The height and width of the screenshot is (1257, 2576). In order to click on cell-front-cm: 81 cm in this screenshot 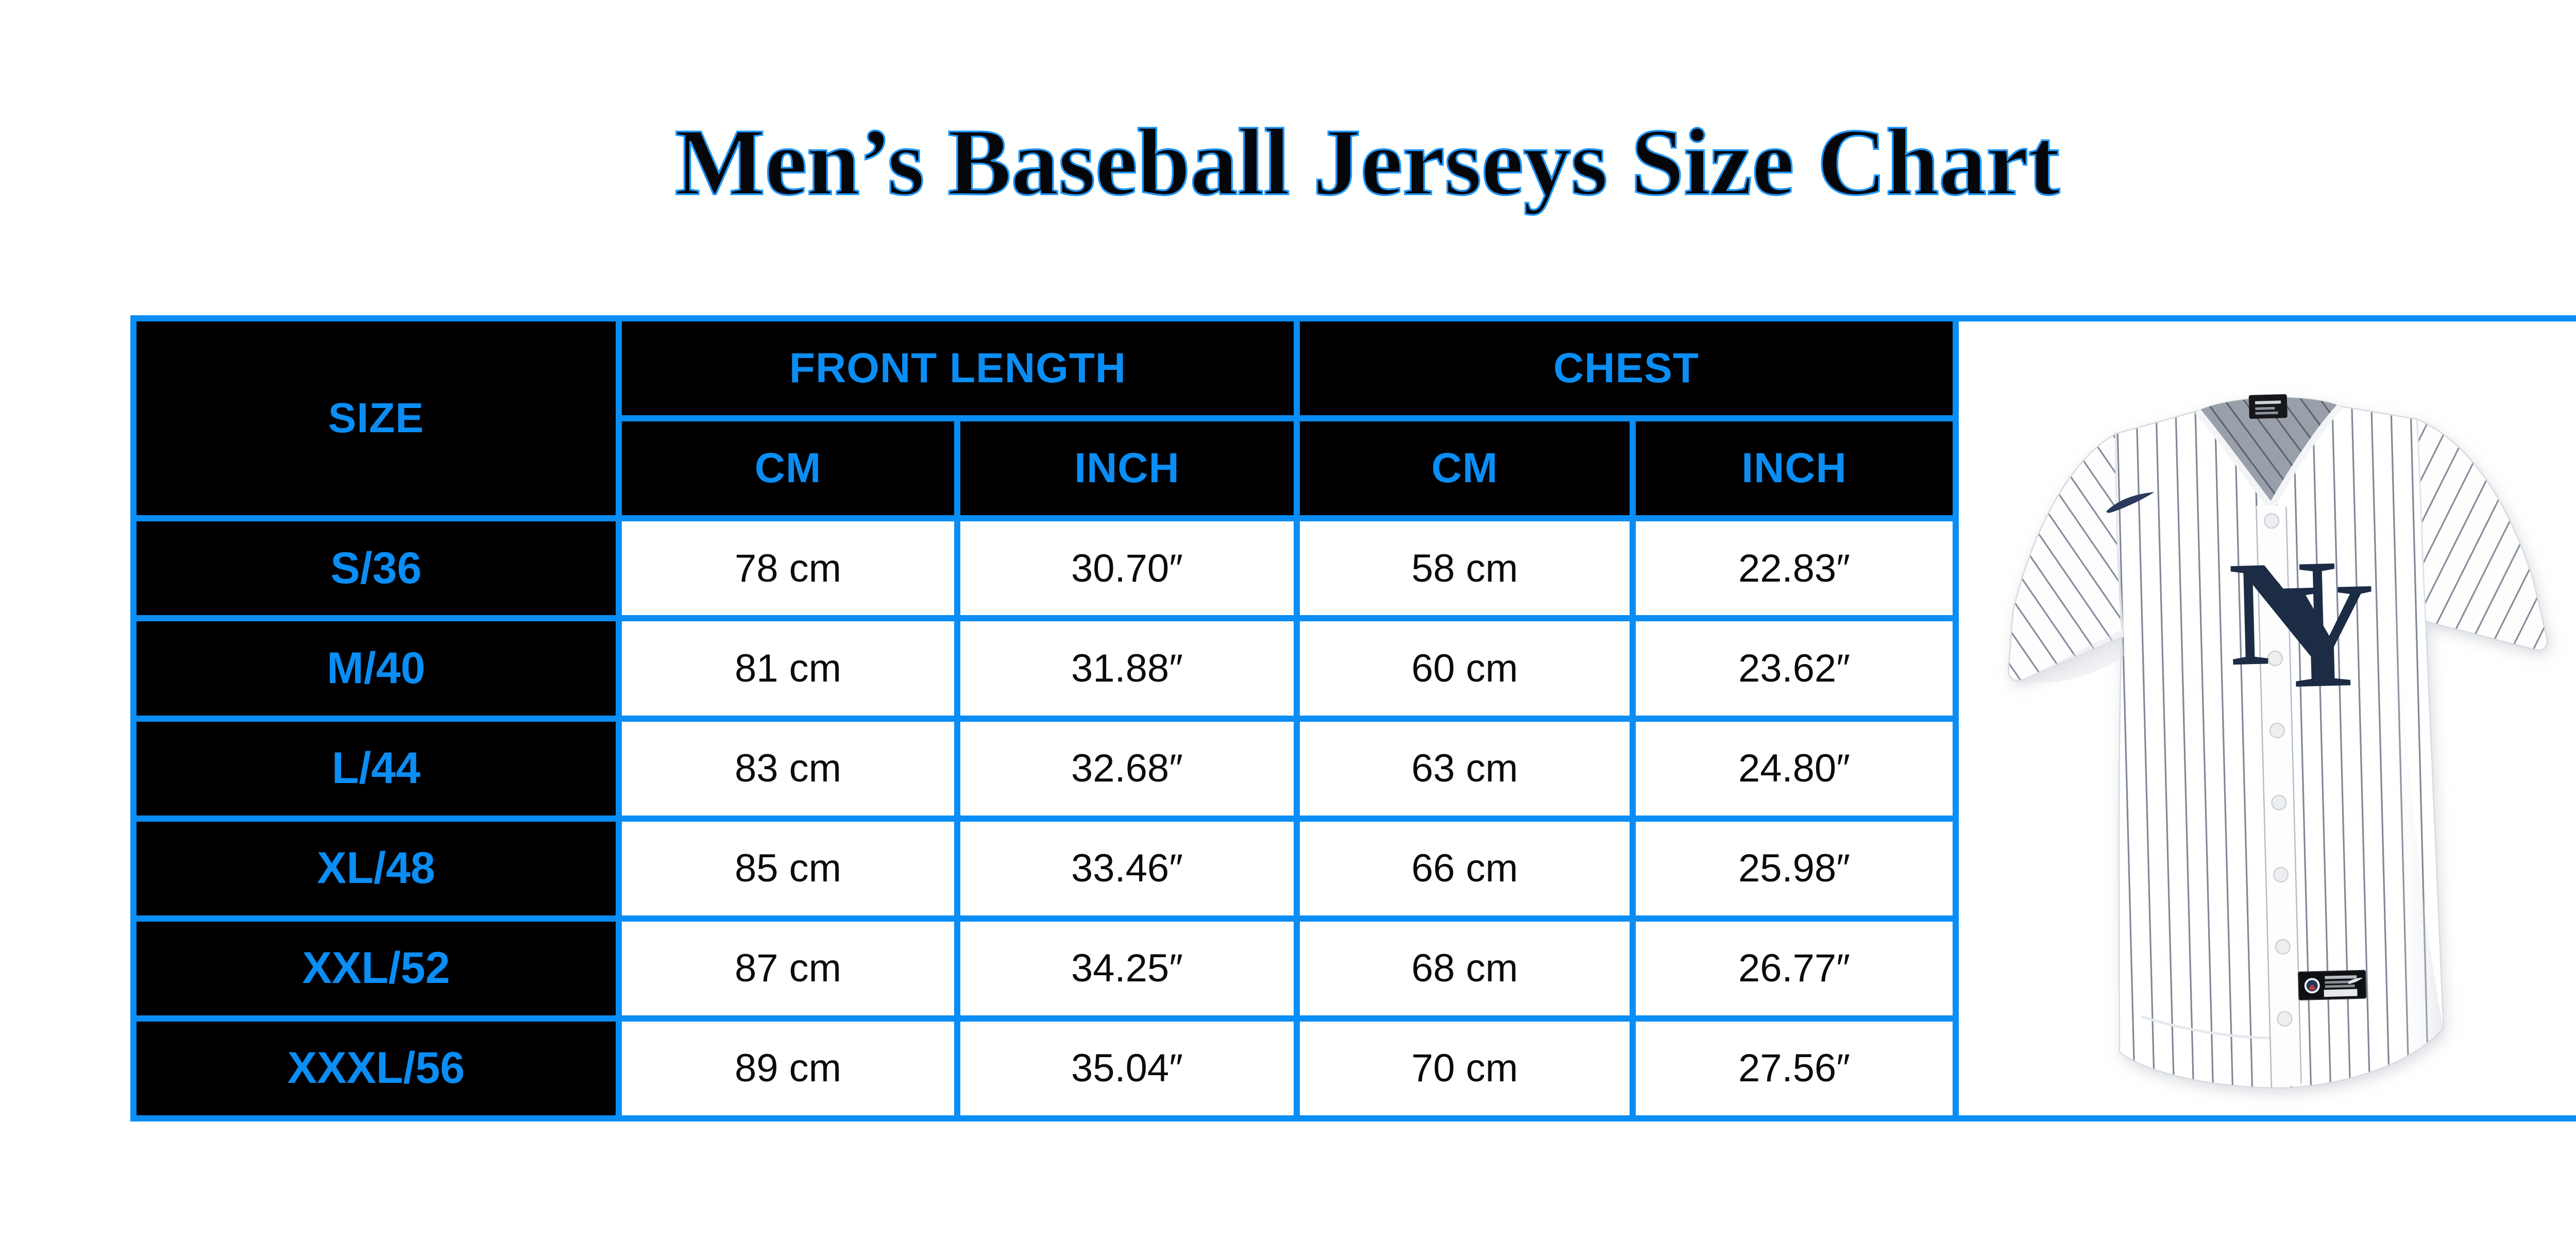, I will do `click(788, 669)`.